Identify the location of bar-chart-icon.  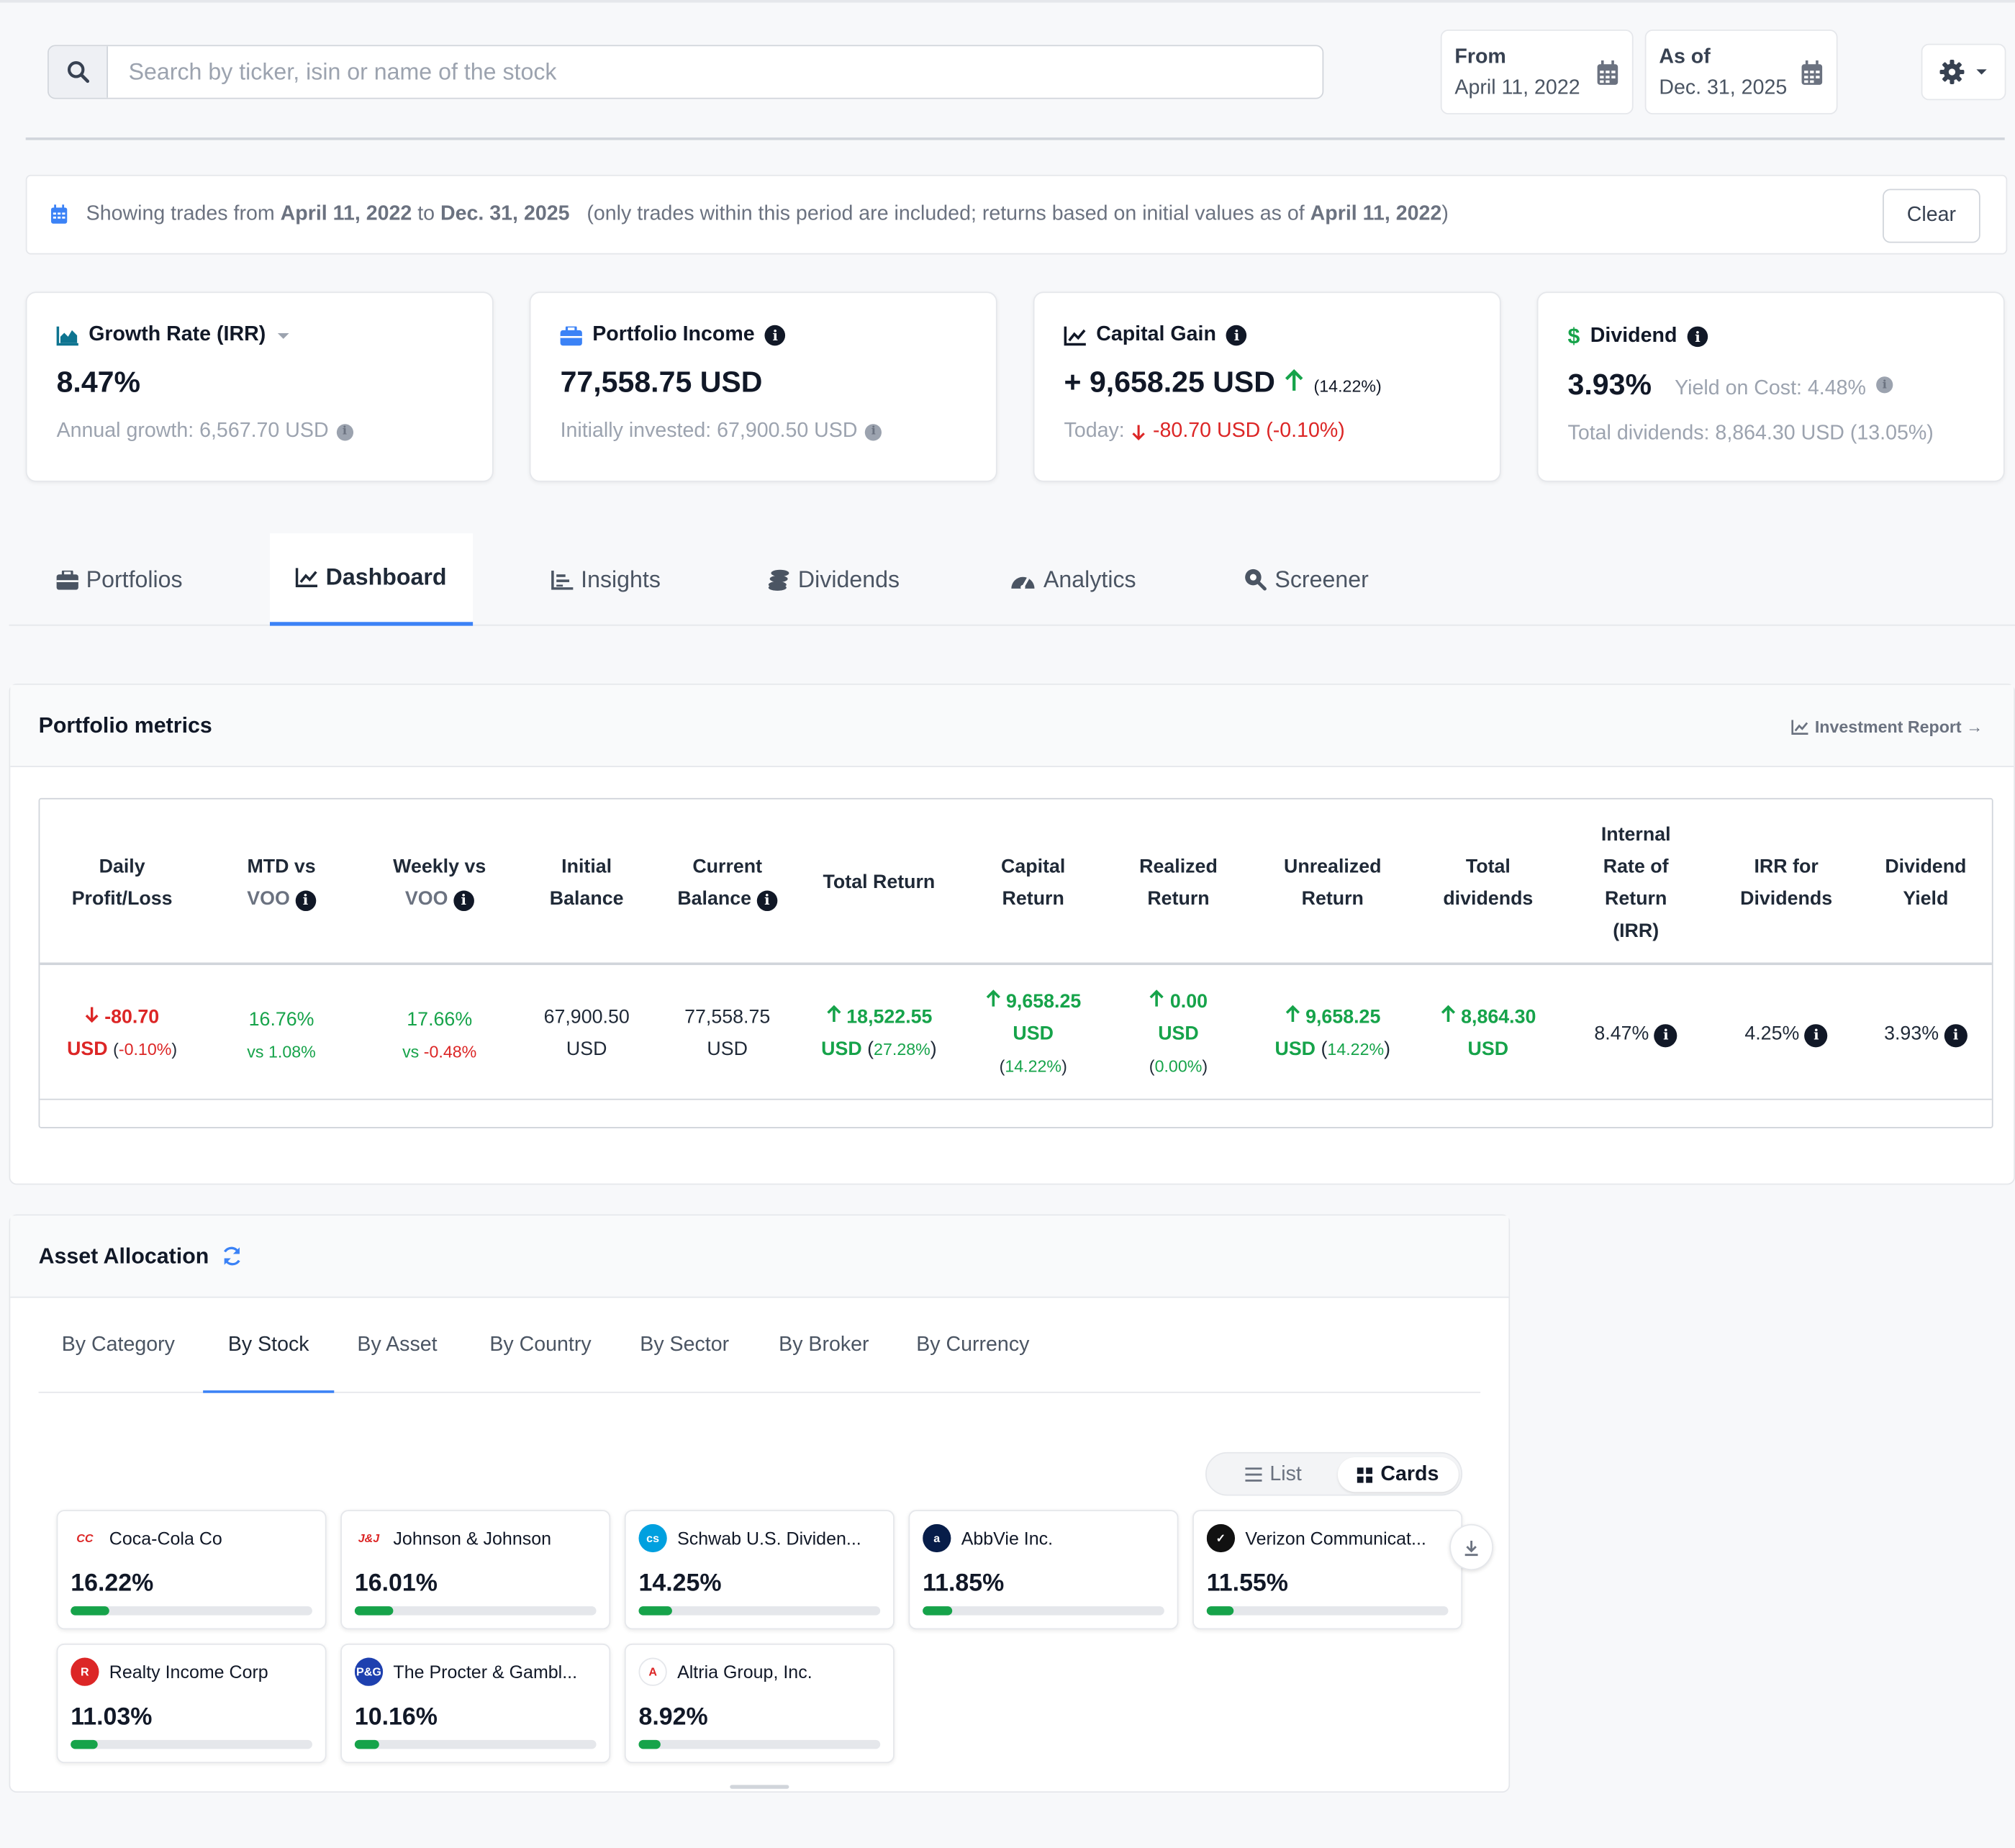
(562, 579).